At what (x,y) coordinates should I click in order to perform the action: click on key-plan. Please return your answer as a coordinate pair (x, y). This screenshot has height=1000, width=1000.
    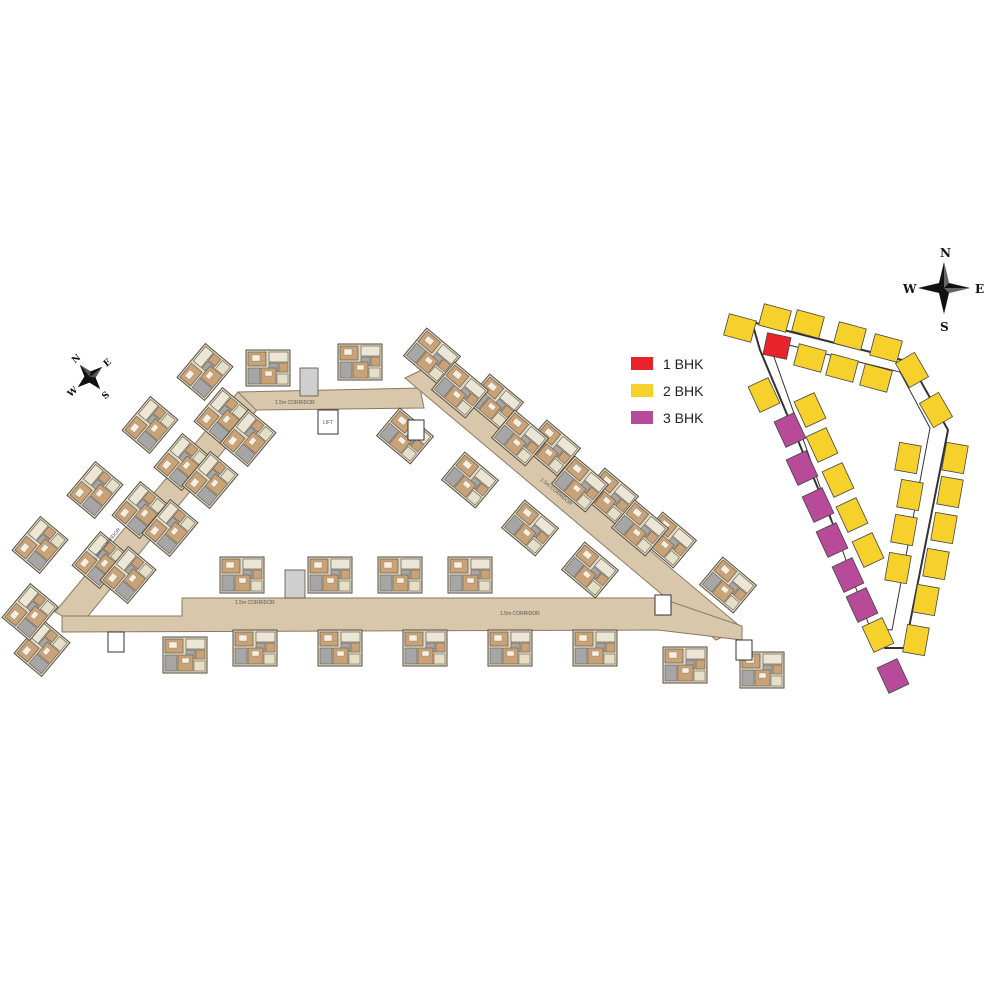
    Looking at the image, I should click on (846, 498).